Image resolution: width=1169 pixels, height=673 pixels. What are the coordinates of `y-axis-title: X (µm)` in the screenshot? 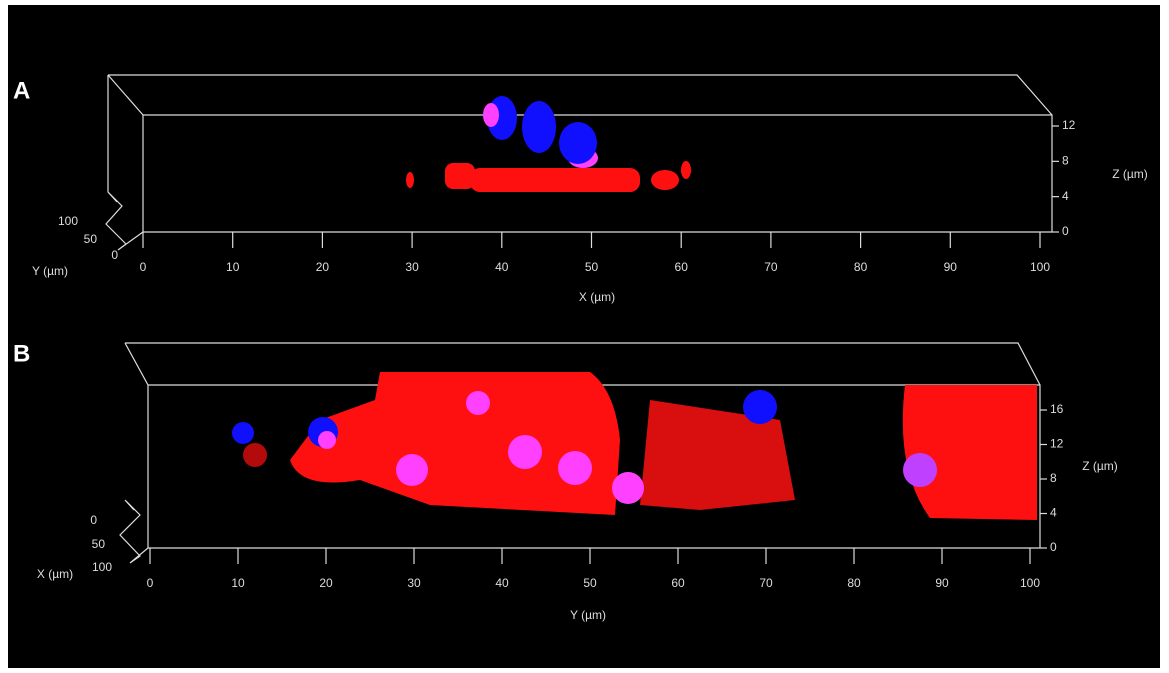 It's located at (55, 574).